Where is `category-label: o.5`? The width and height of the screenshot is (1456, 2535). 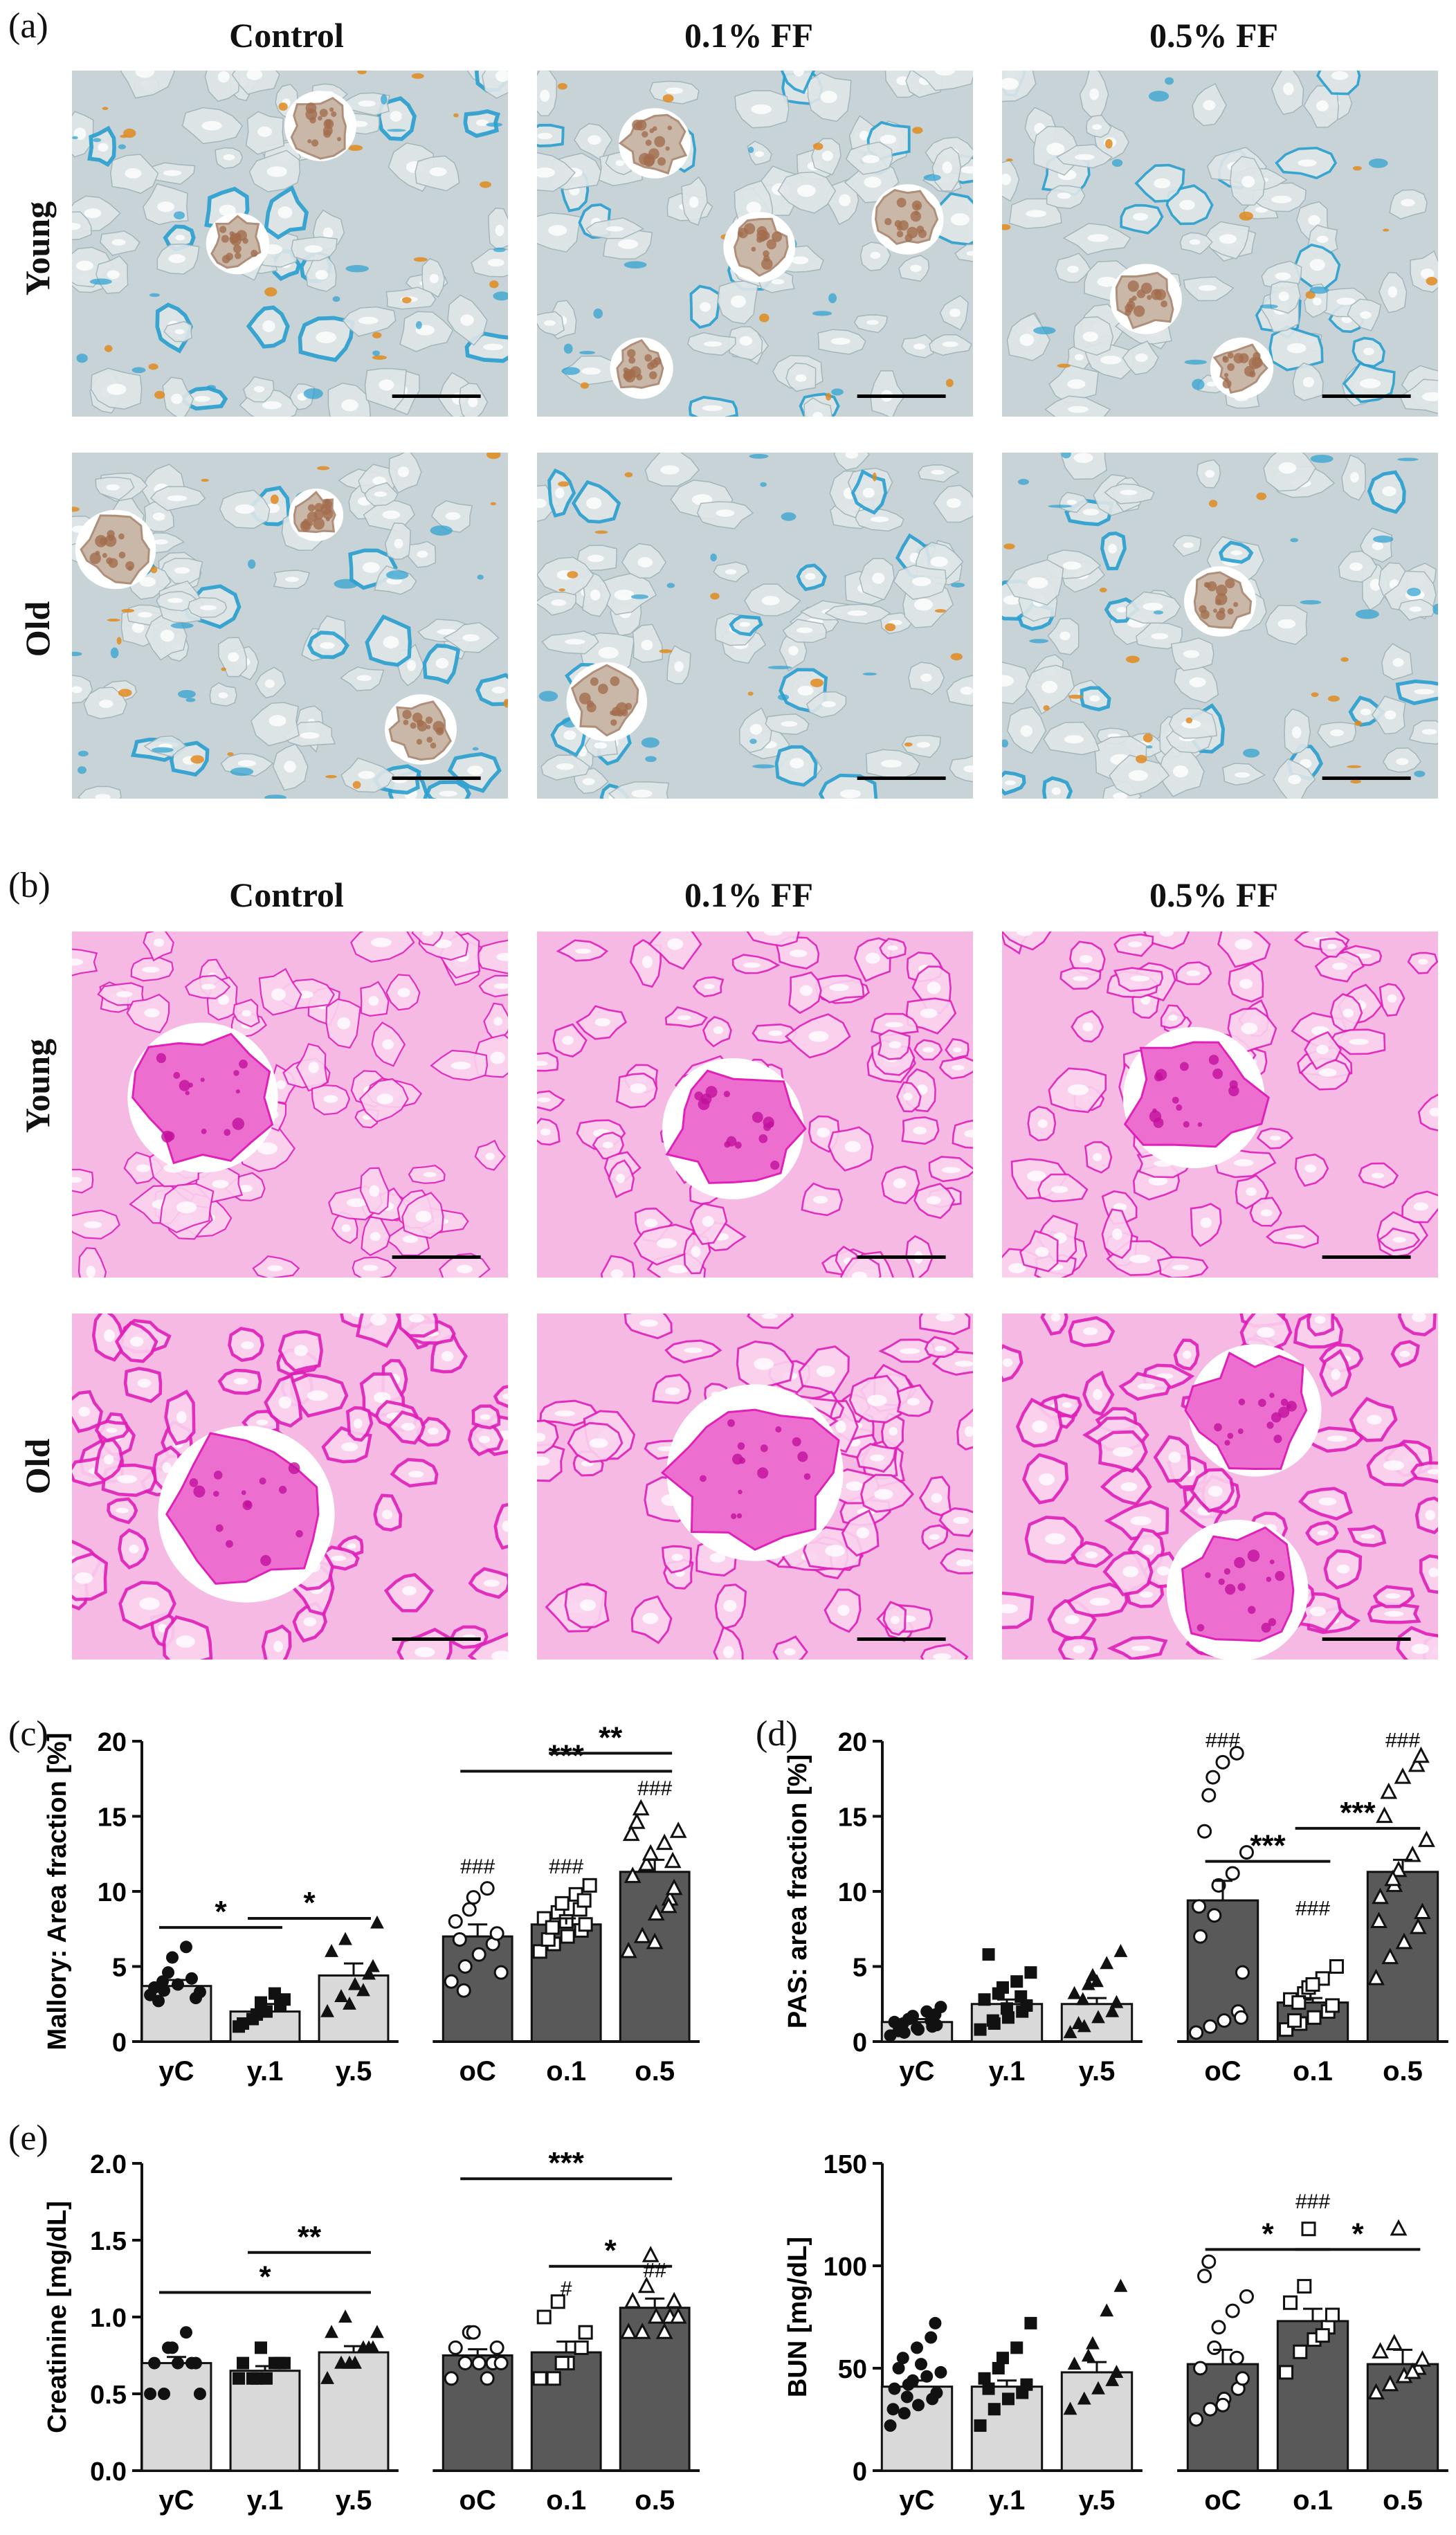
category-label: o.5 is located at coordinates (1403, 2500).